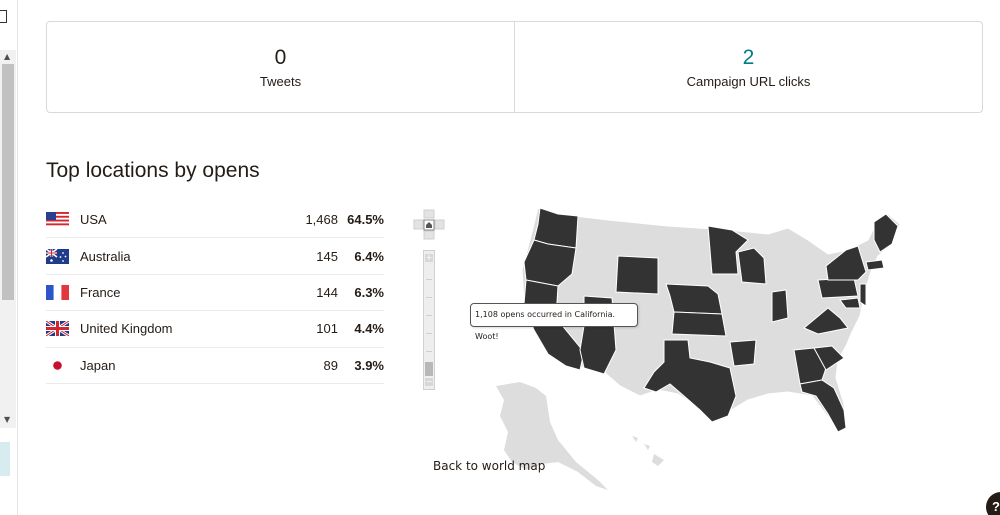  I want to click on list-item: France 144 6.3%, so click(215, 293).